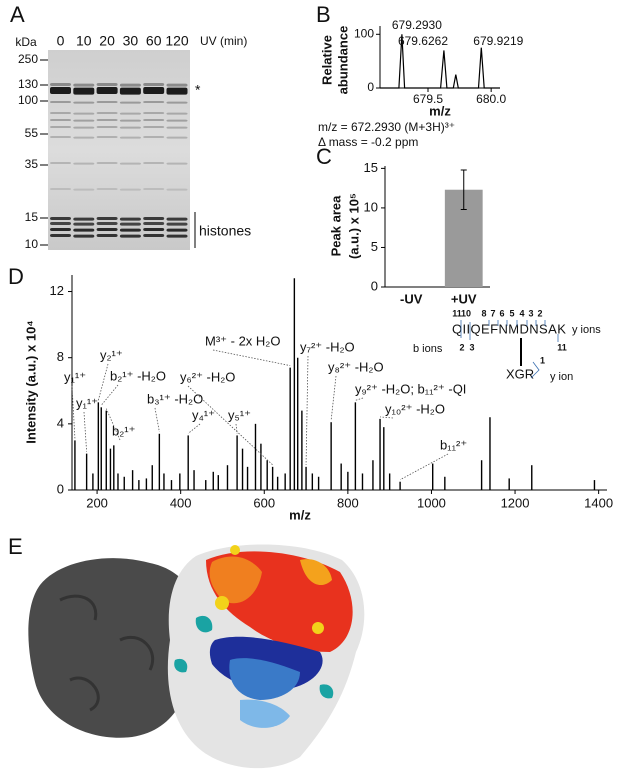 Image resolution: width=617 pixels, height=777 pixels. I want to click on y-number: 6, so click(501, 313).